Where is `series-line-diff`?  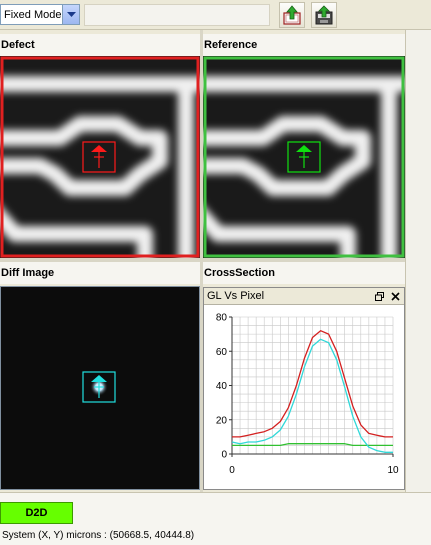 series-line-diff is located at coordinates (312, 395).